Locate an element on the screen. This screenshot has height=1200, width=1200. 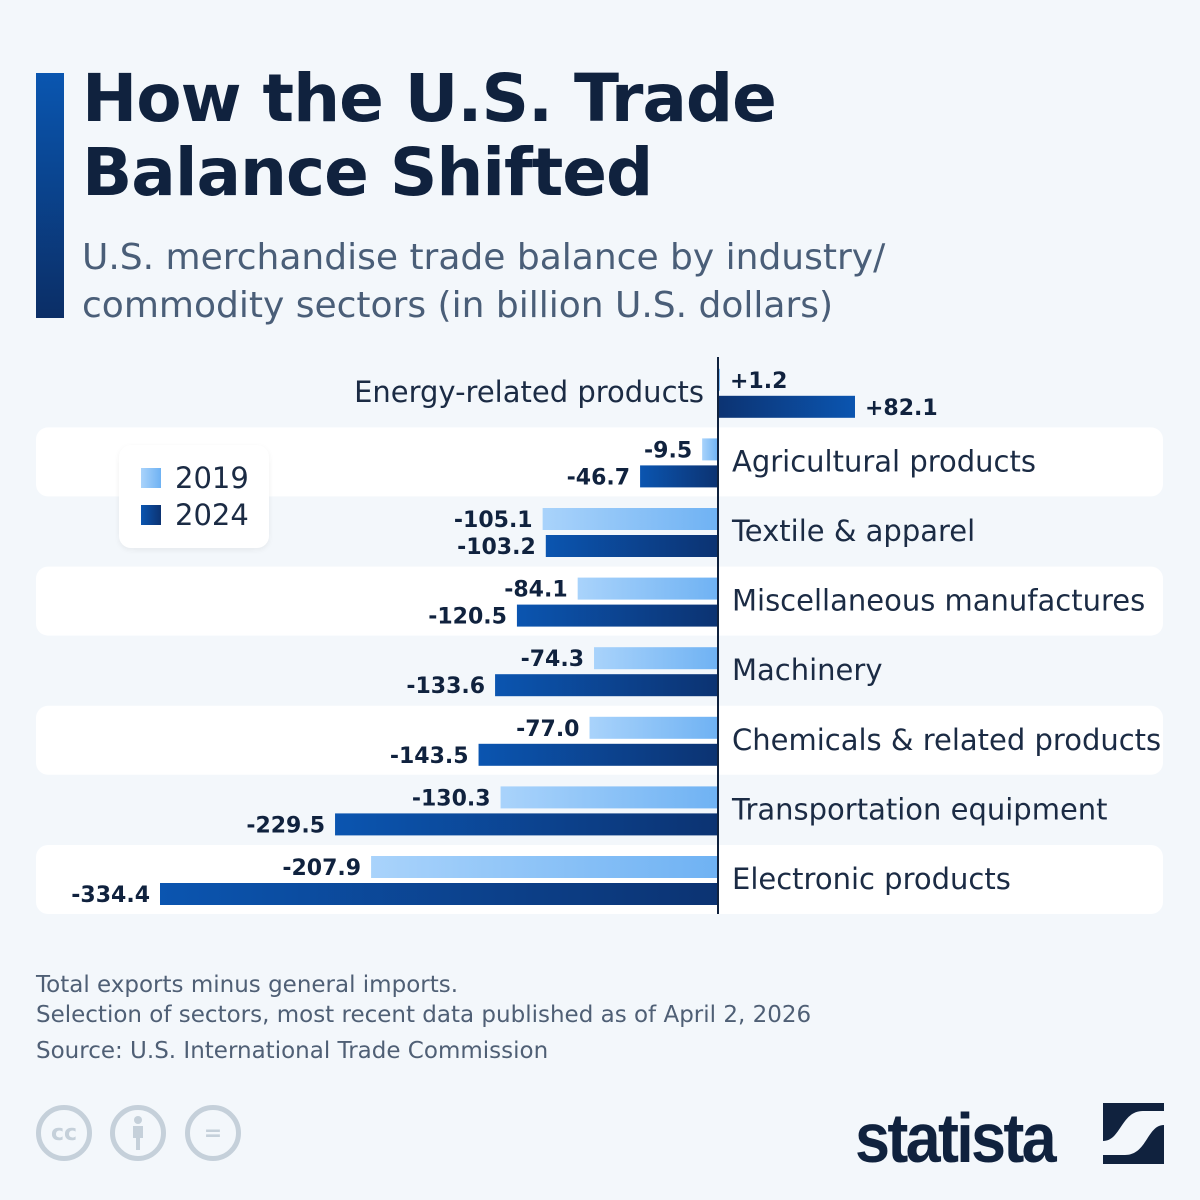
no-derivatives-icon: = is located at coordinates (213, 1133).